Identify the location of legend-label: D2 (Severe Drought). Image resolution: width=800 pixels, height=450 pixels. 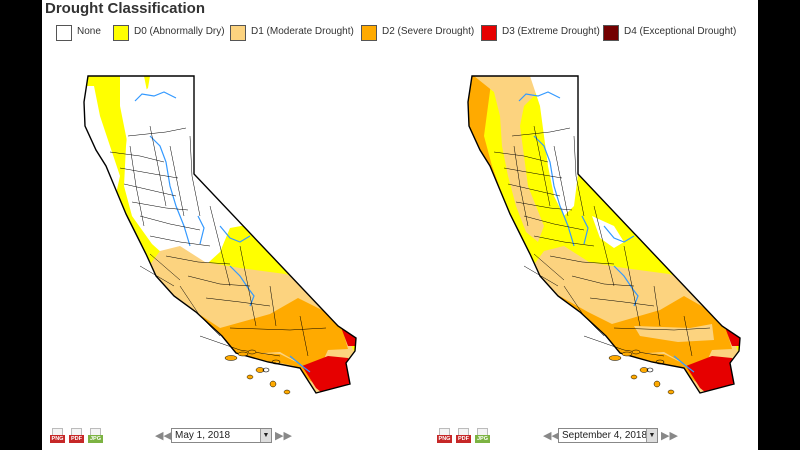
(428, 31).